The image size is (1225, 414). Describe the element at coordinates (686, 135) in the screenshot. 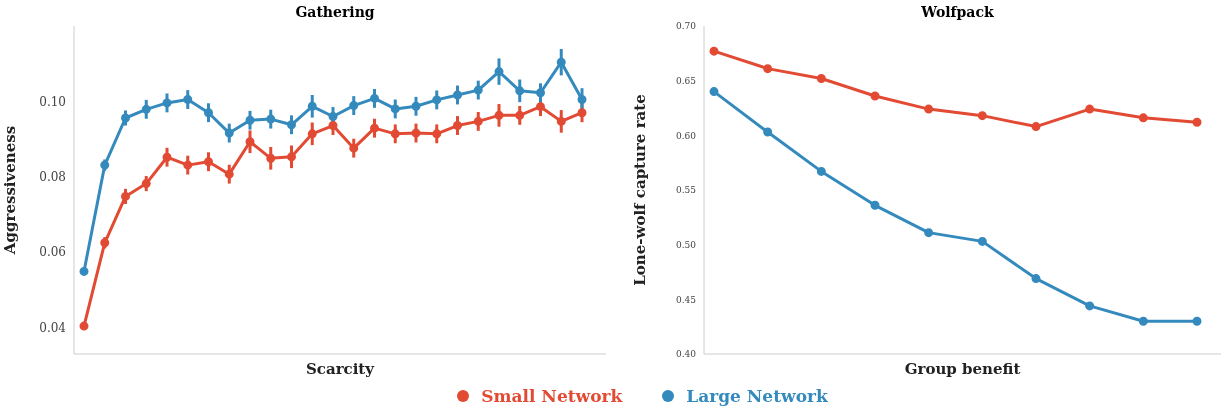

I see `y-tick-label: 0.60` at that location.